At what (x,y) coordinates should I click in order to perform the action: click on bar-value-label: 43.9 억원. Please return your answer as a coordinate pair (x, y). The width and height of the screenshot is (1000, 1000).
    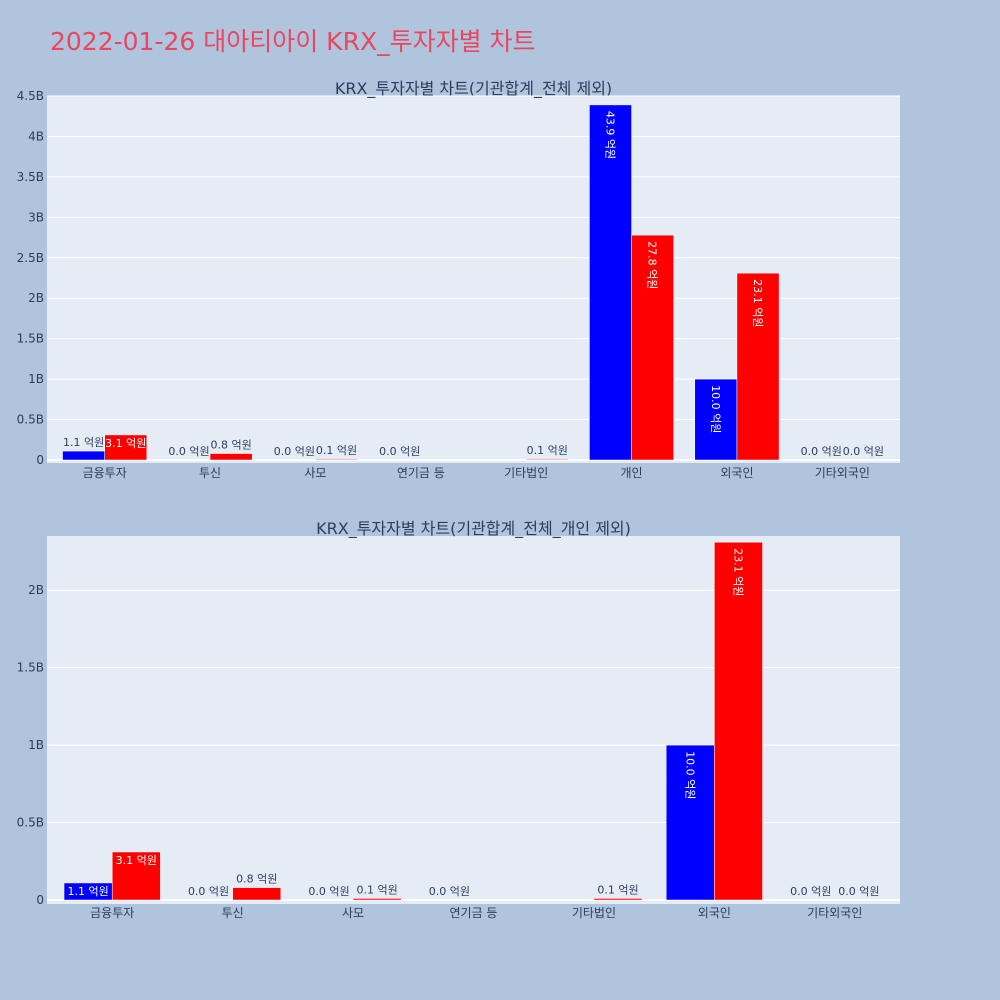
    Looking at the image, I should click on (609, 135).